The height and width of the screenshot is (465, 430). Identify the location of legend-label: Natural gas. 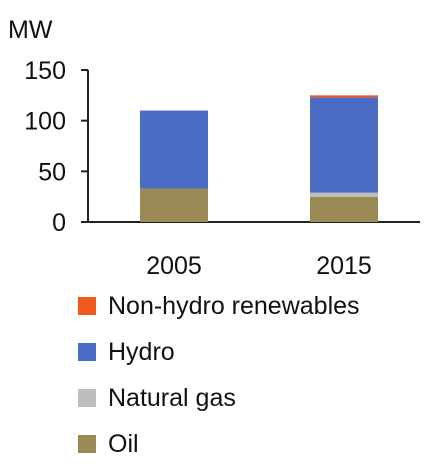
(172, 397).